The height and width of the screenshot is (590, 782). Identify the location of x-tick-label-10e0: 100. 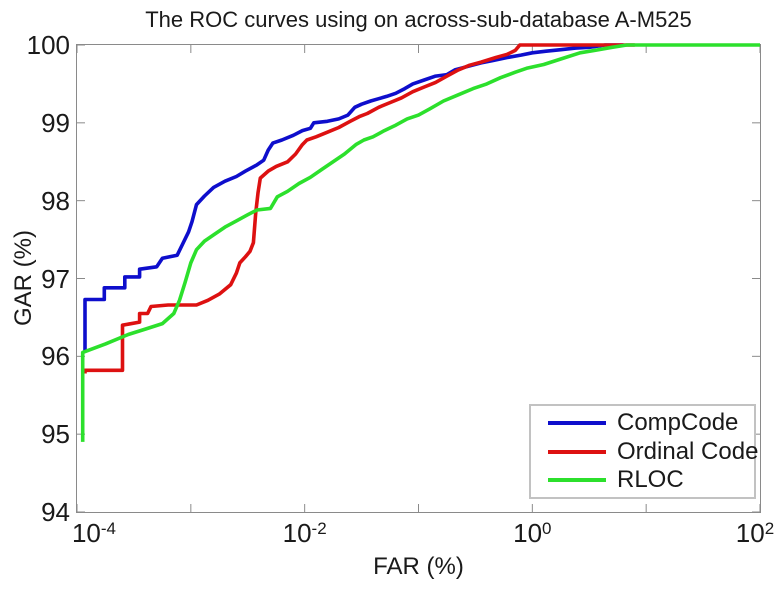
(532, 533).